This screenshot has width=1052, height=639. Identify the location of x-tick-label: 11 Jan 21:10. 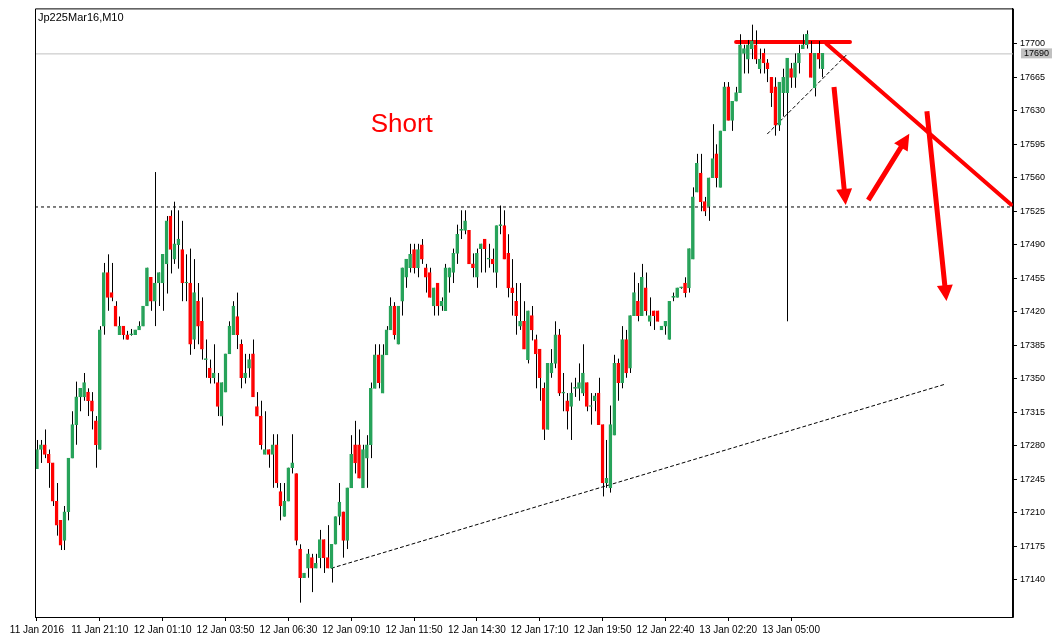
(100, 629).